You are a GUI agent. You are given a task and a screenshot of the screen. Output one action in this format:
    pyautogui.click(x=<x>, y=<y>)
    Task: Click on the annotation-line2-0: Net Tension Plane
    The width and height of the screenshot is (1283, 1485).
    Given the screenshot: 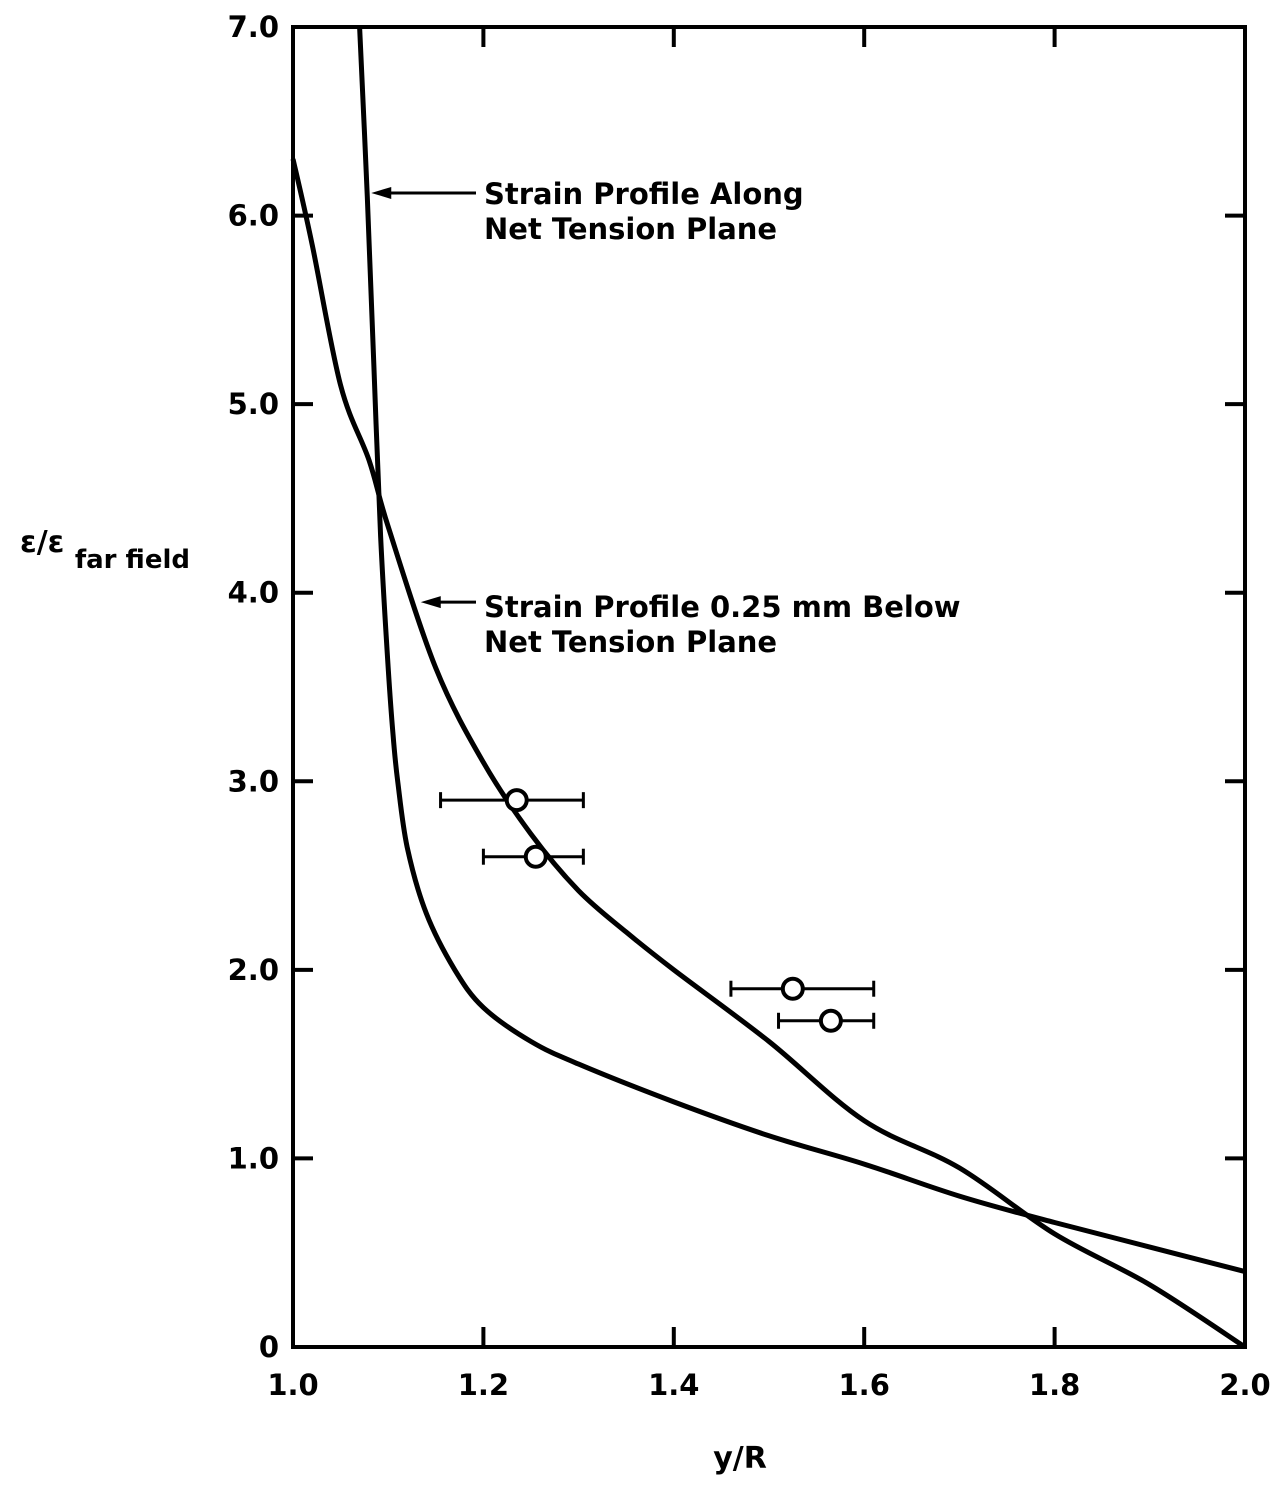 What is the action you would take?
    pyautogui.click(x=630, y=229)
    